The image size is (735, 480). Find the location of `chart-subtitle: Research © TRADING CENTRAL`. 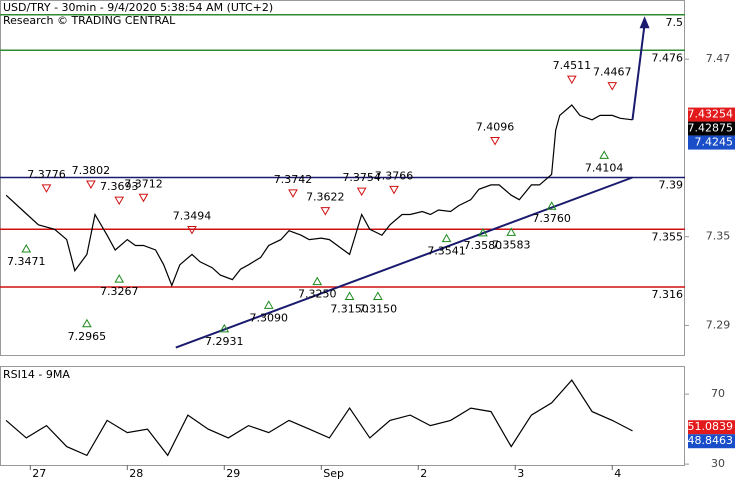

chart-subtitle: Research © TRADING CENTRAL is located at coordinates (89, 20).